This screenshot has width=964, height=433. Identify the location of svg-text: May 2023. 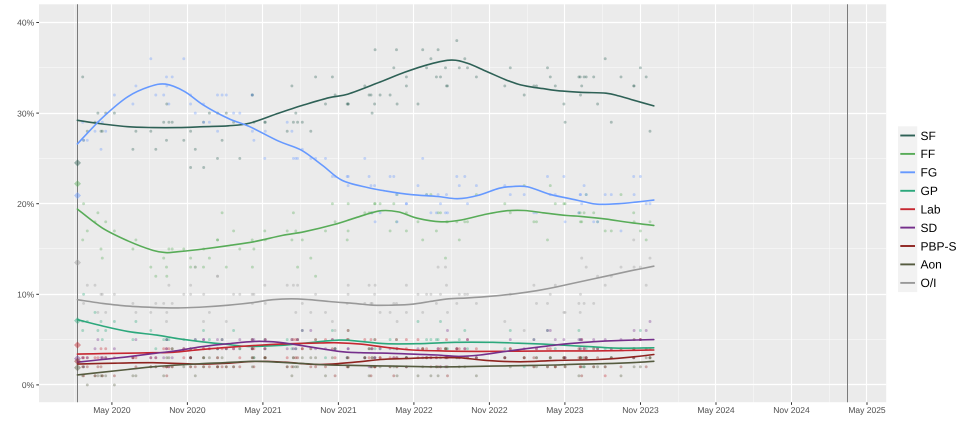
(565, 410).